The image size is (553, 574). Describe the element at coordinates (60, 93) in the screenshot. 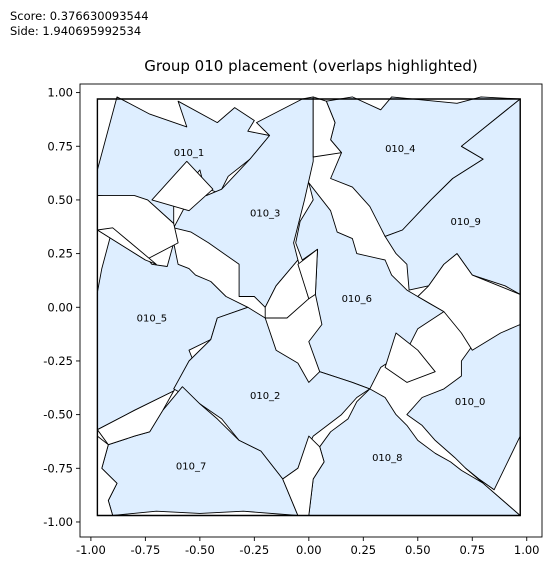

I see `y-tick-label: 1.00` at that location.